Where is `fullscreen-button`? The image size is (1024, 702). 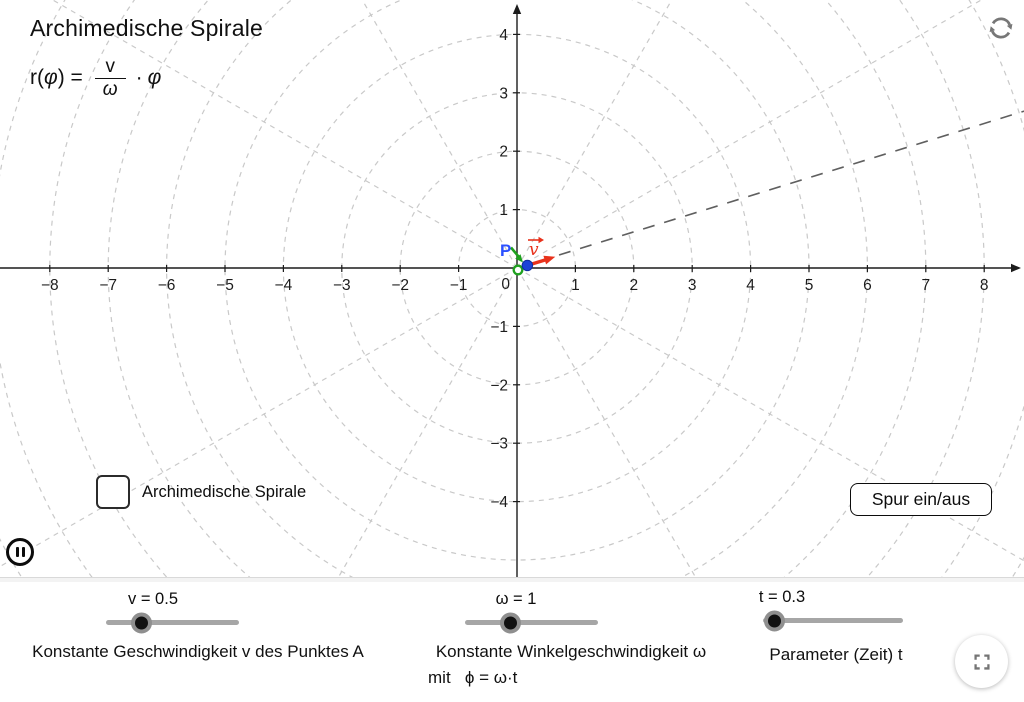 fullscreen-button is located at coordinates (981, 661).